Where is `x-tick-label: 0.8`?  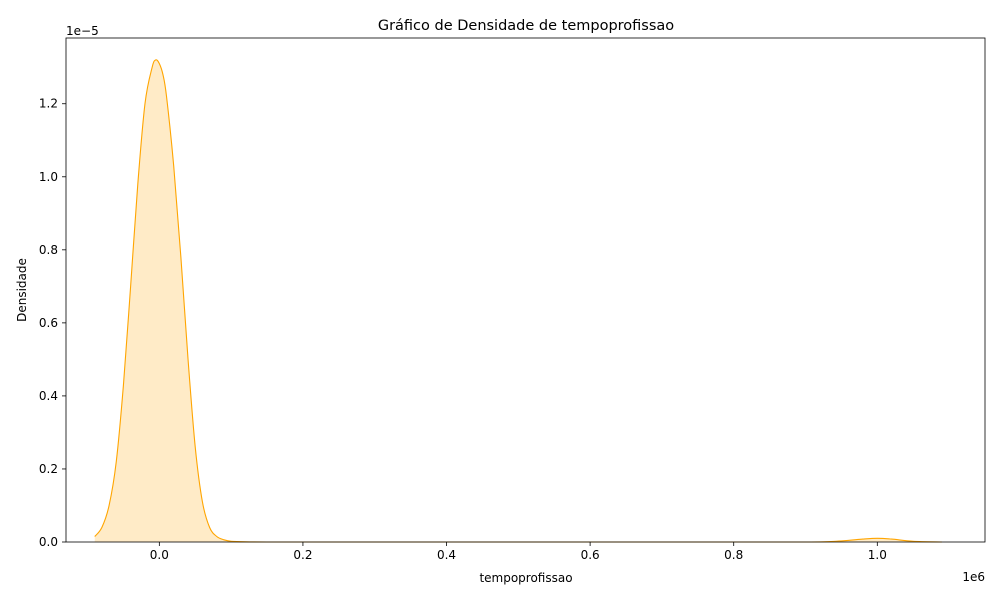 x-tick-label: 0.8 is located at coordinates (733, 555).